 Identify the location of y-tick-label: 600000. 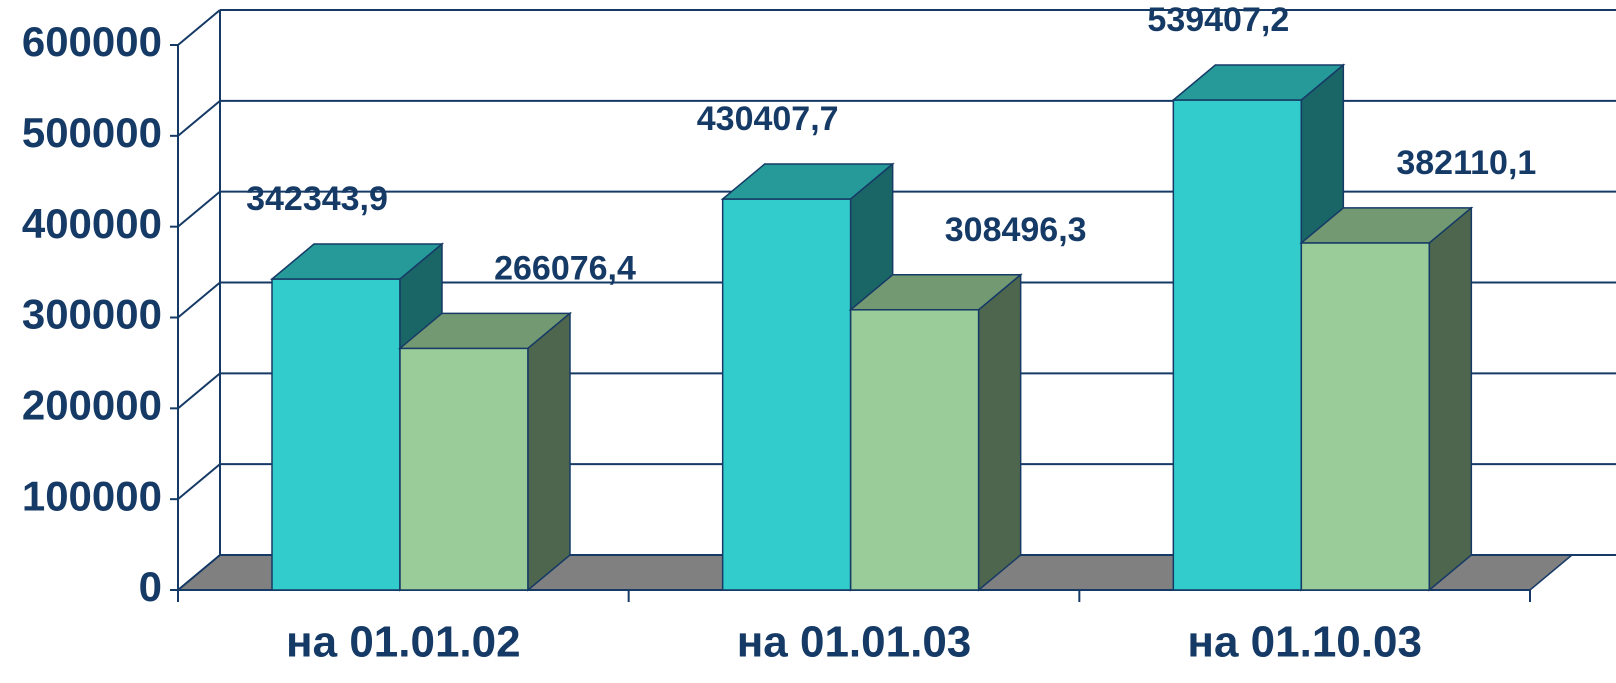
(92, 41).